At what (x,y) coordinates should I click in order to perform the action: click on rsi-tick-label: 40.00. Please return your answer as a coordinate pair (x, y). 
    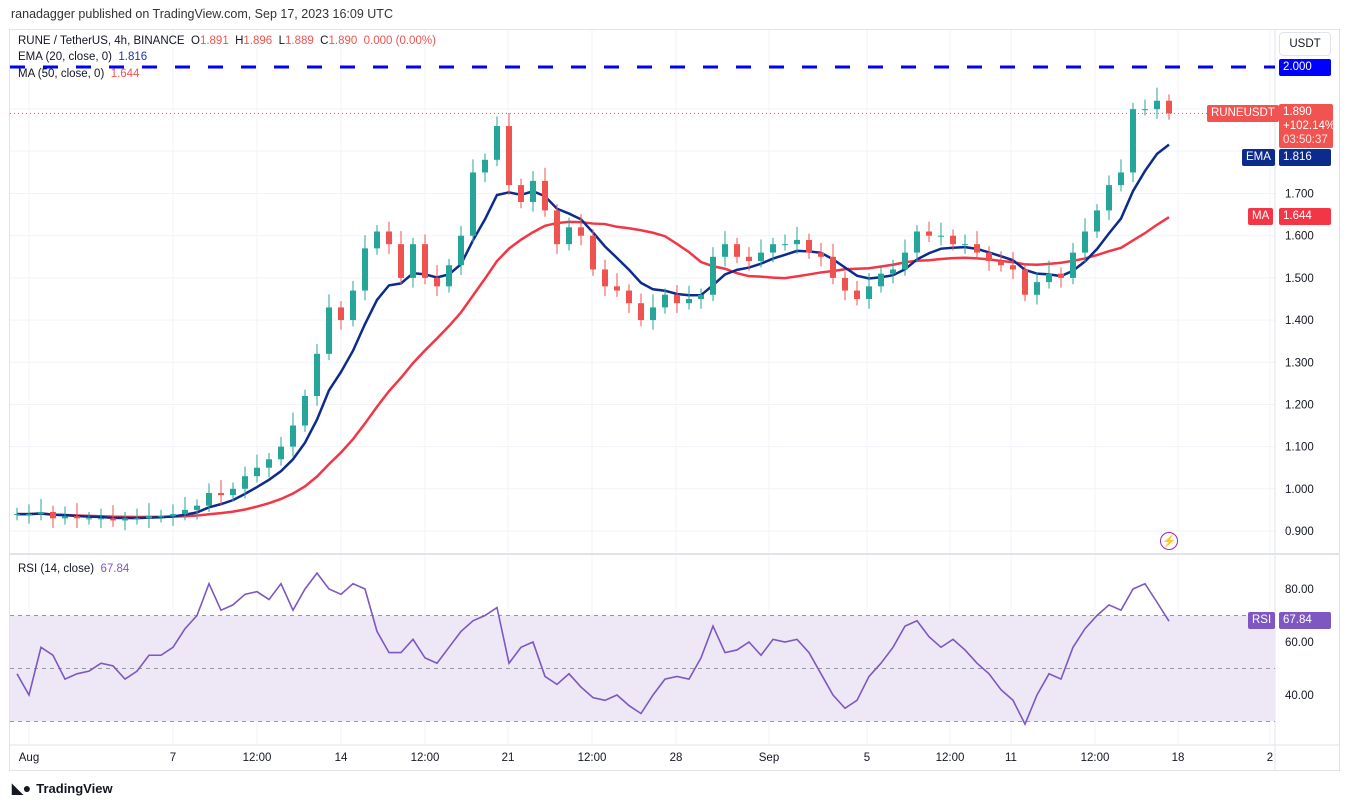
    Looking at the image, I should click on (1299, 696).